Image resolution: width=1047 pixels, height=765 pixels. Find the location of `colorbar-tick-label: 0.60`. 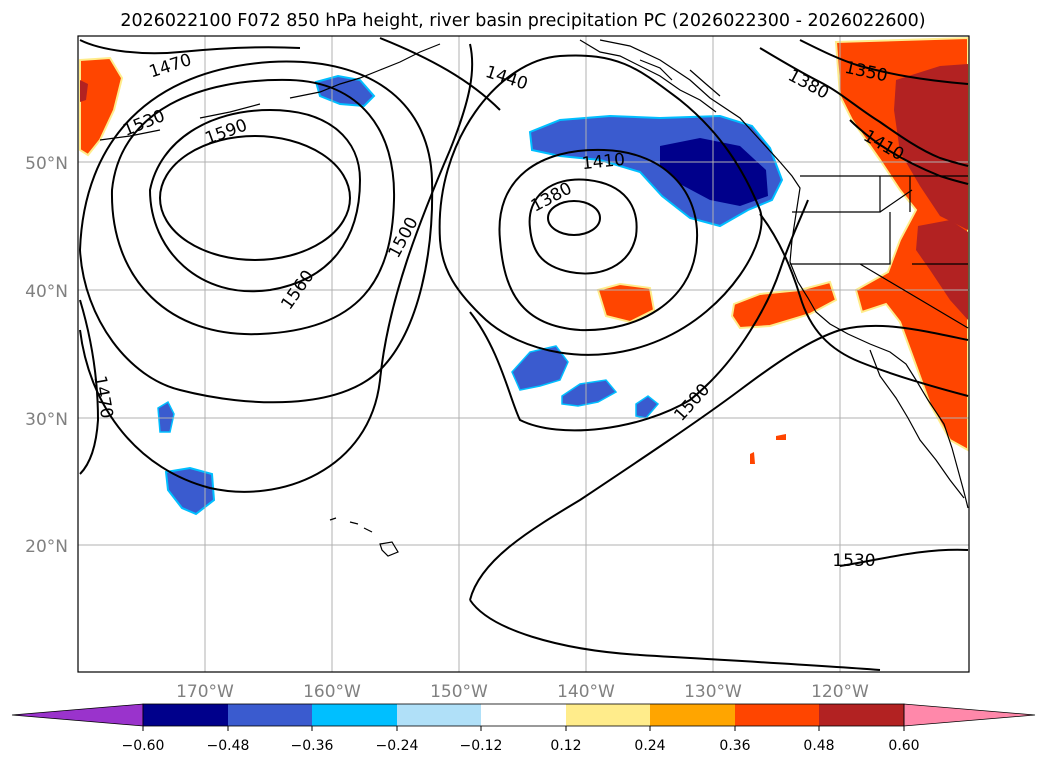

colorbar-tick-label: 0.60 is located at coordinates (903, 746).